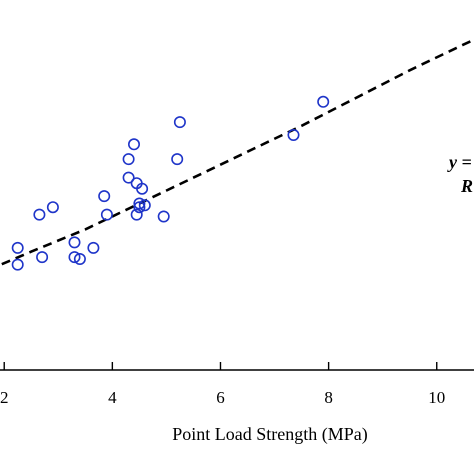 Image resolution: width=474 pixels, height=474 pixels. I want to click on equation-label: y =, so click(459, 162).